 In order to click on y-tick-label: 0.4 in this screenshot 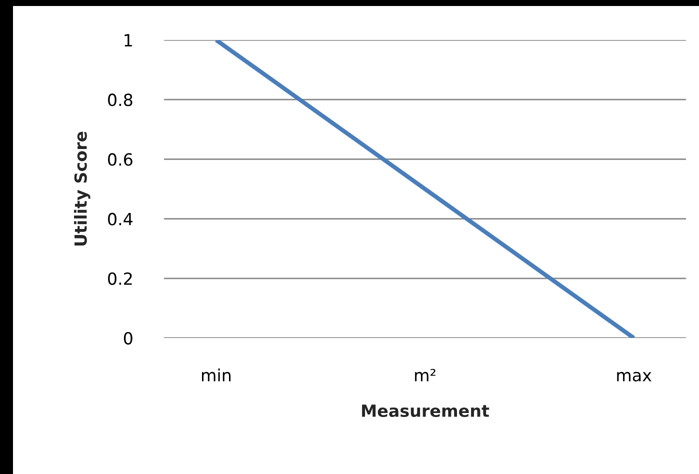, I will do `click(120, 219)`.